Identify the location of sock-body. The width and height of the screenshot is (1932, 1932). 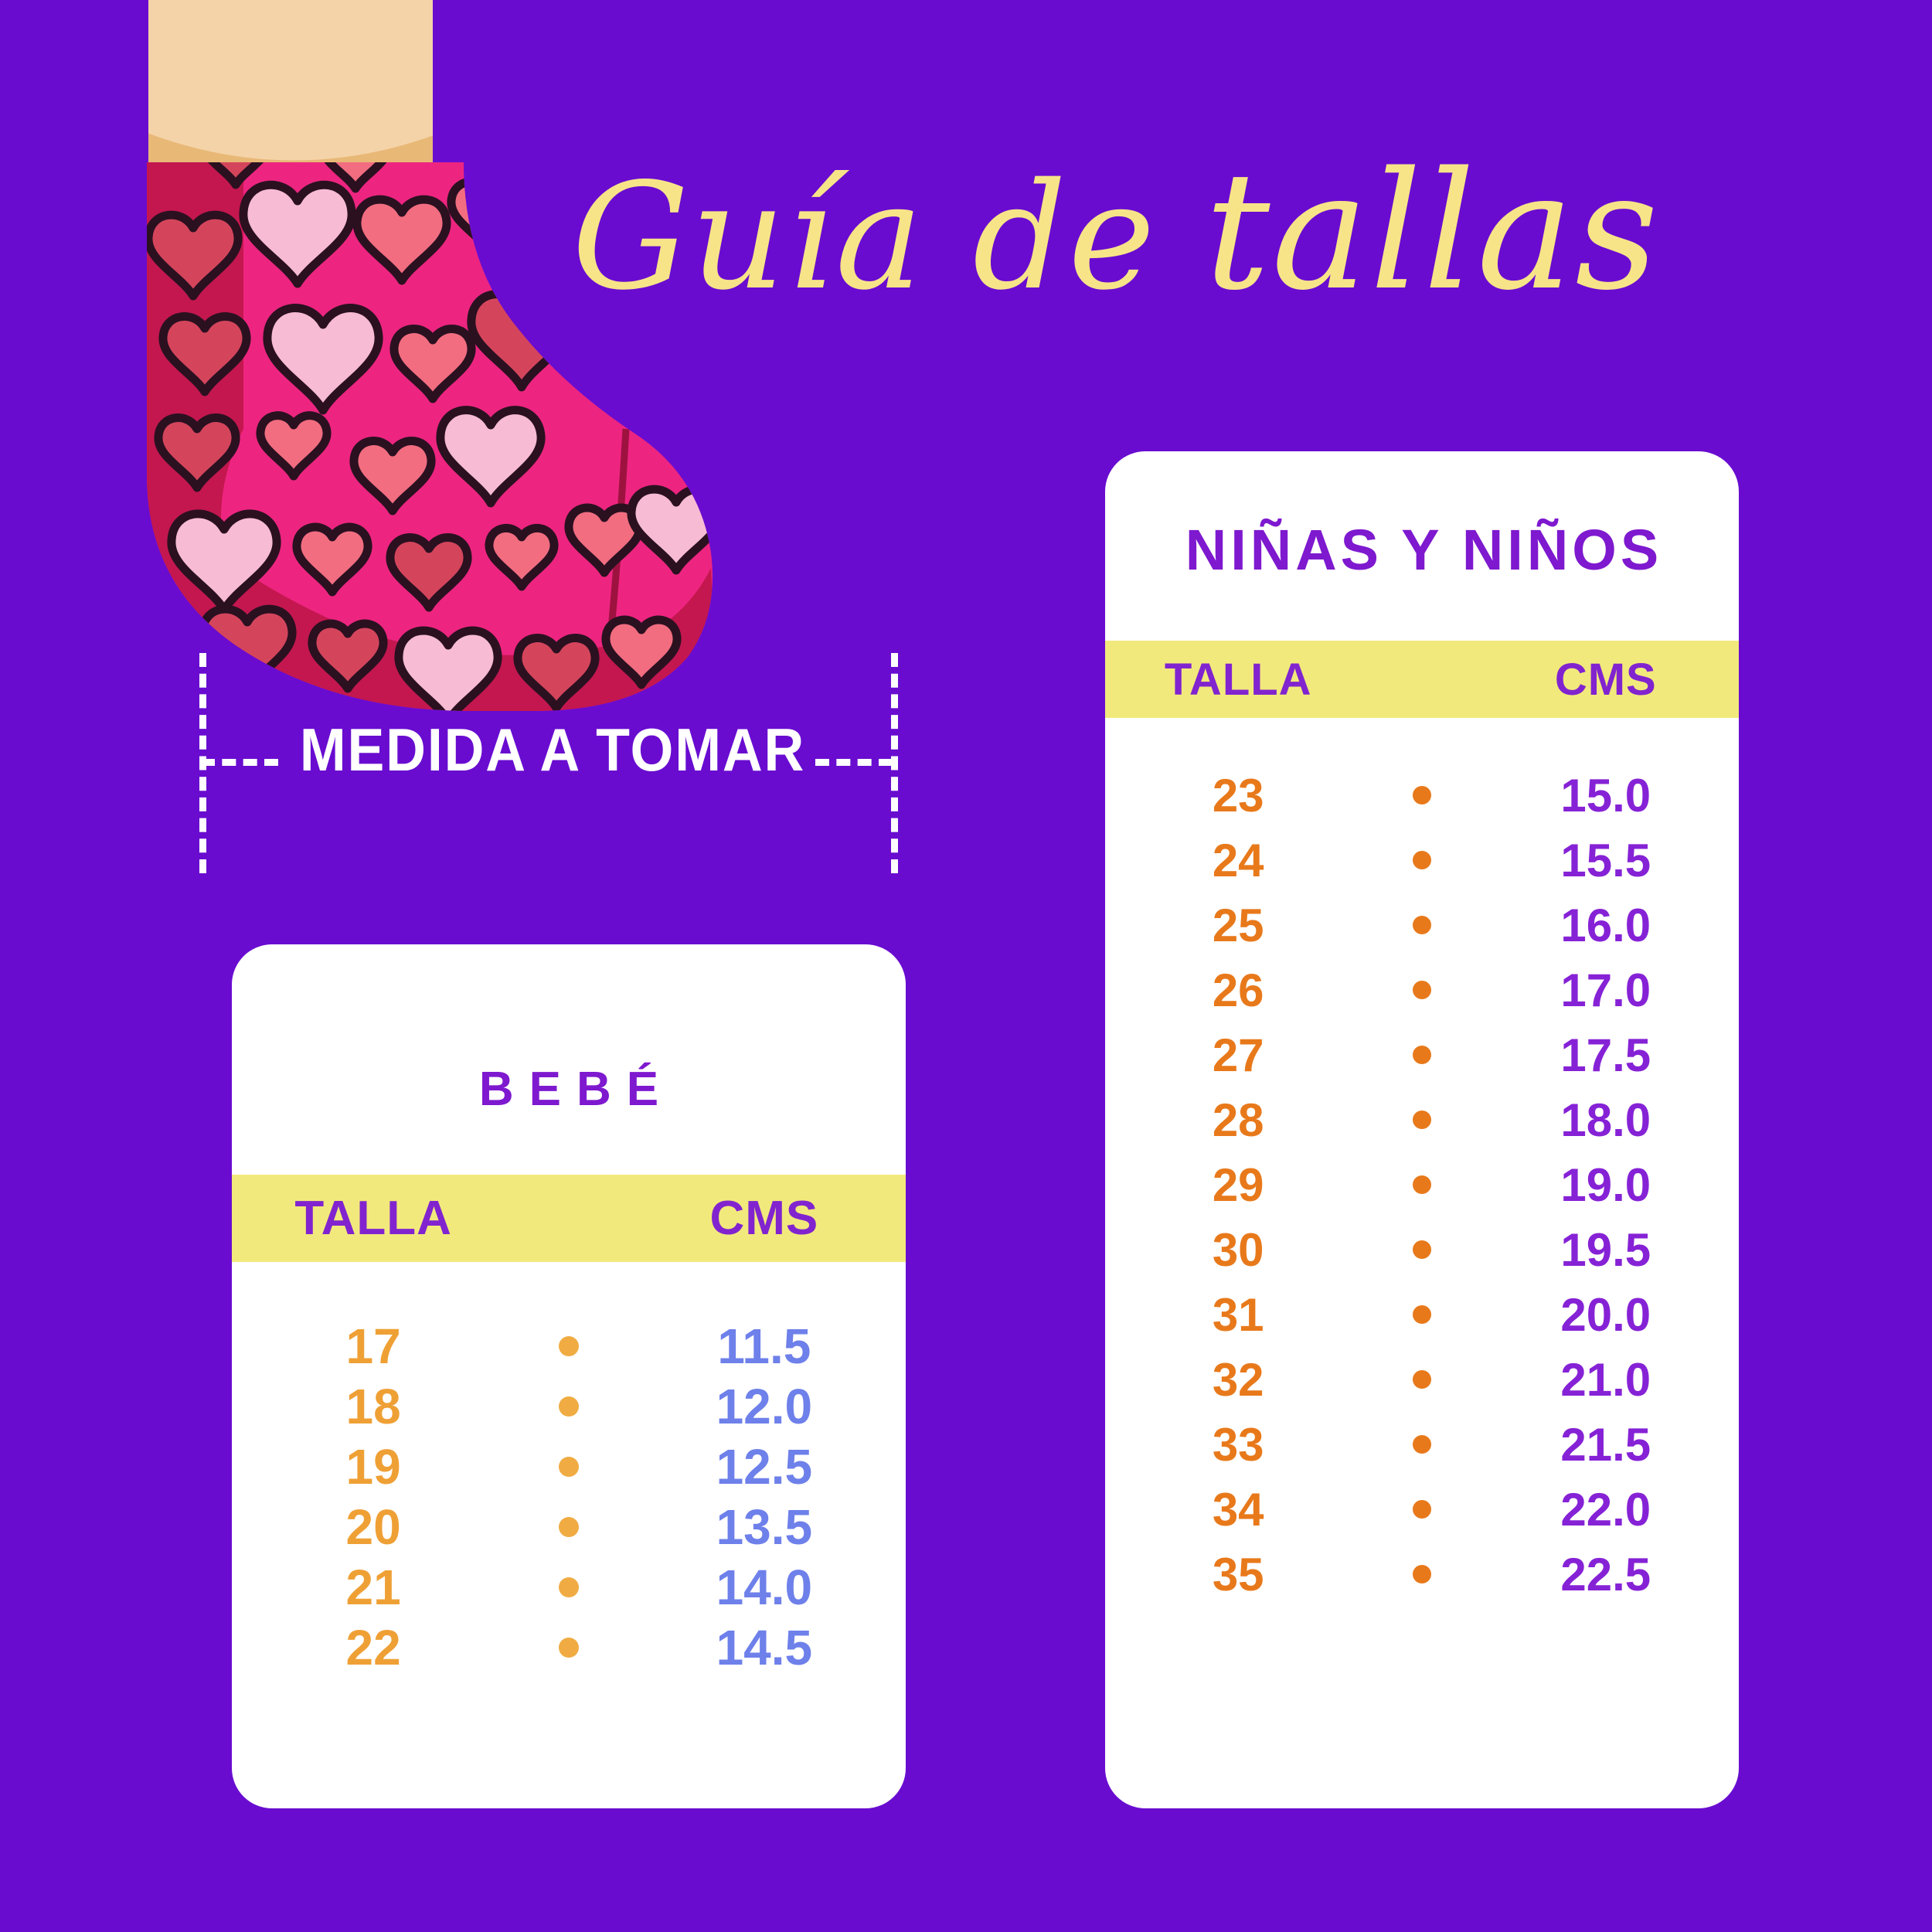
(430, 436).